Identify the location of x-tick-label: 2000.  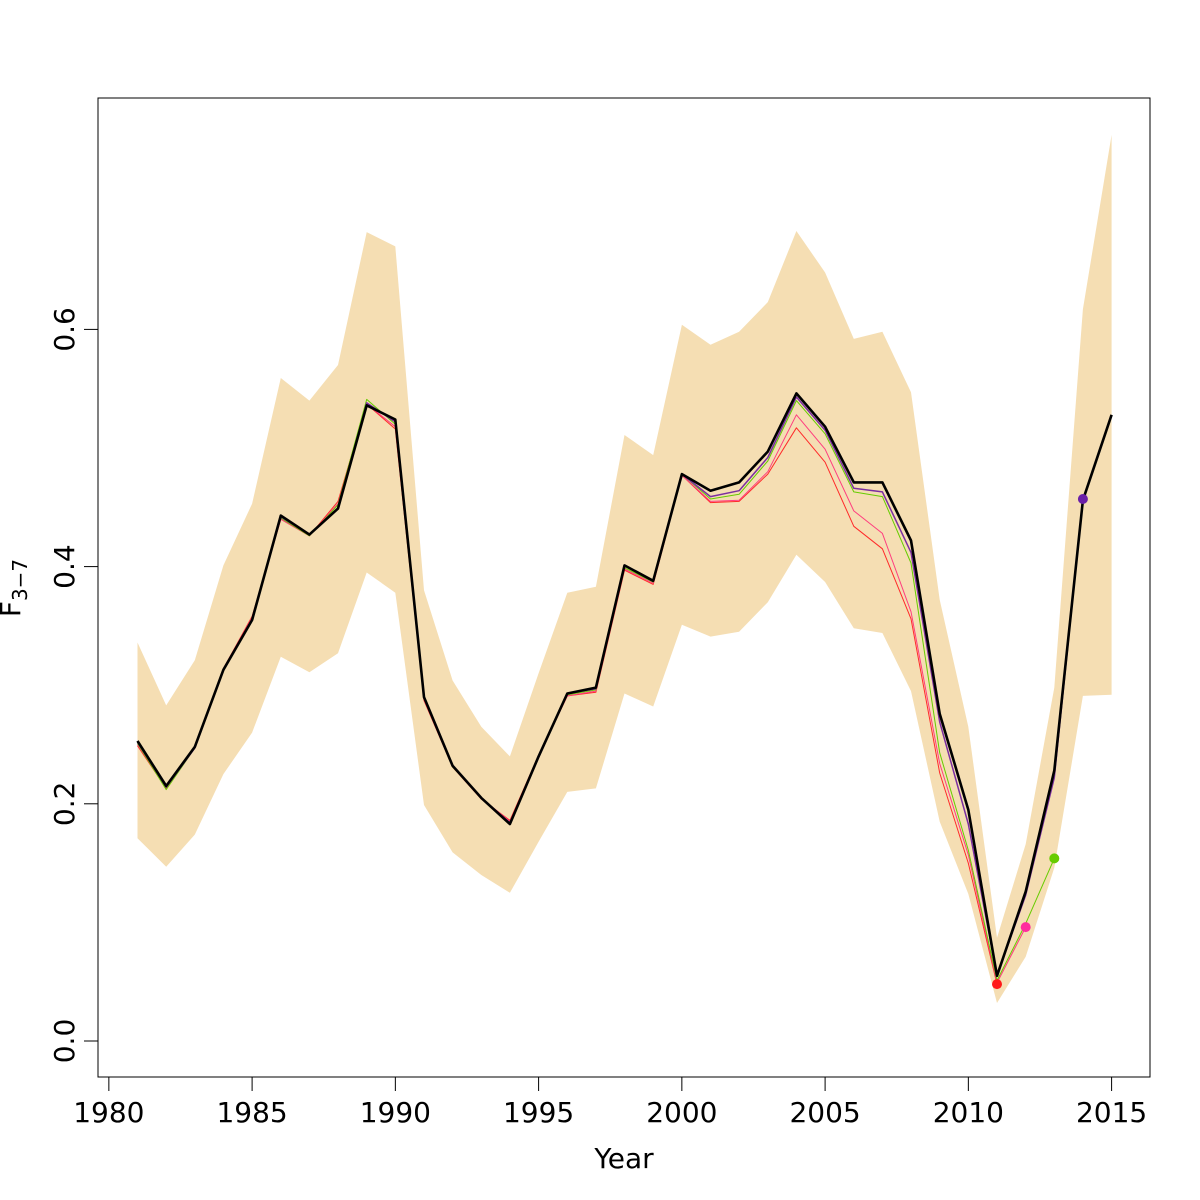
(681, 1112).